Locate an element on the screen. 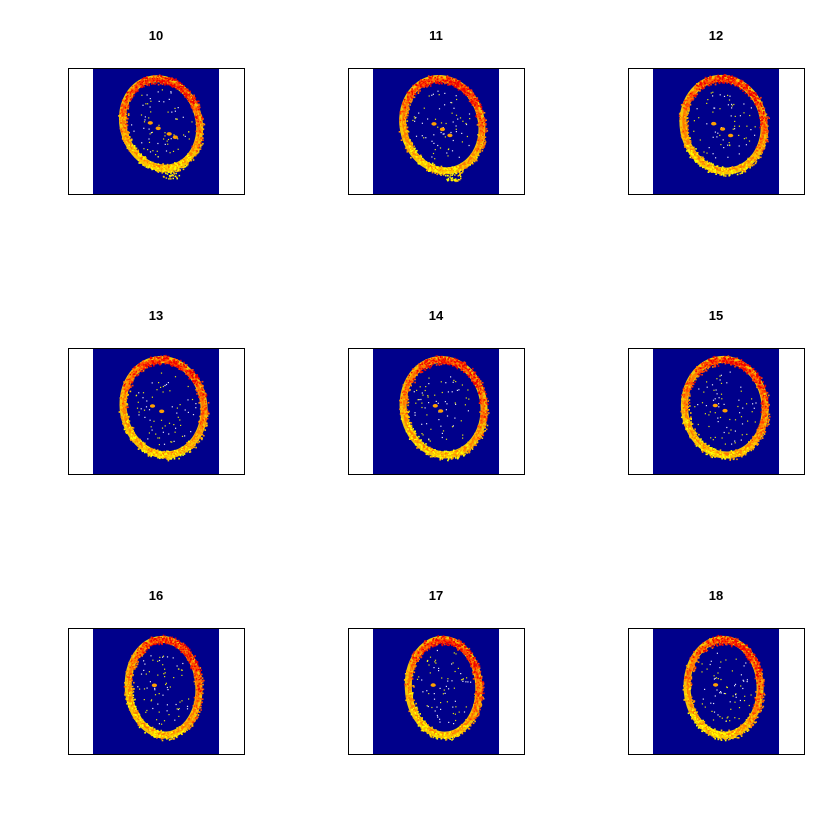  panel-title: 10 is located at coordinates (156, 35).